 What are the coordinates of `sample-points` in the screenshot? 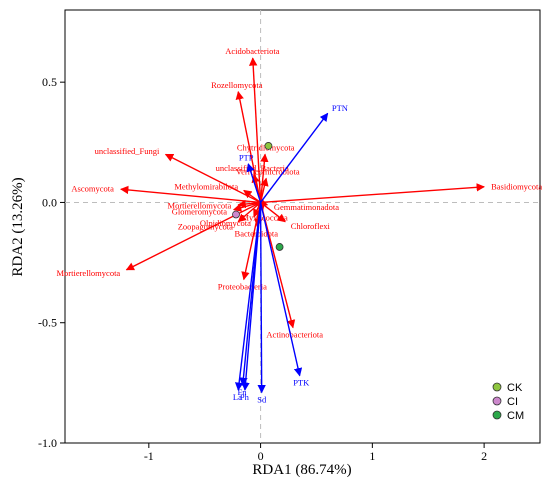 It's located at (258, 196).